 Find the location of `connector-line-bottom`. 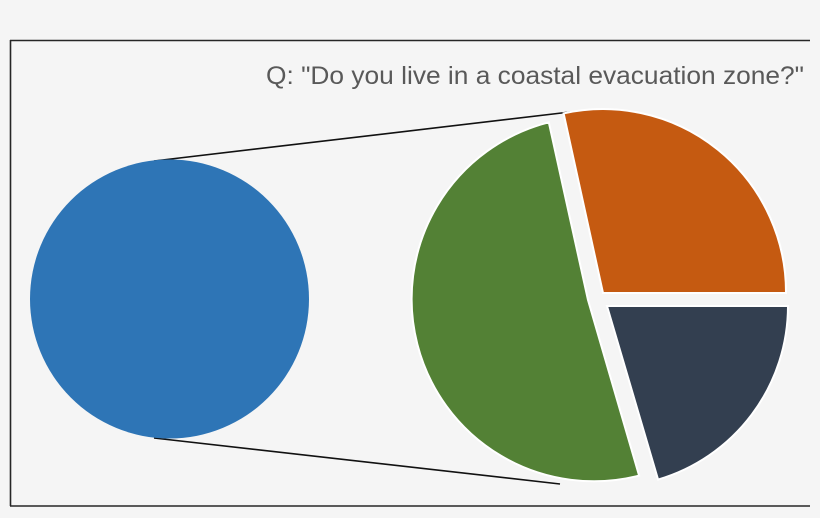

connector-line-bottom is located at coordinates (357, 461).